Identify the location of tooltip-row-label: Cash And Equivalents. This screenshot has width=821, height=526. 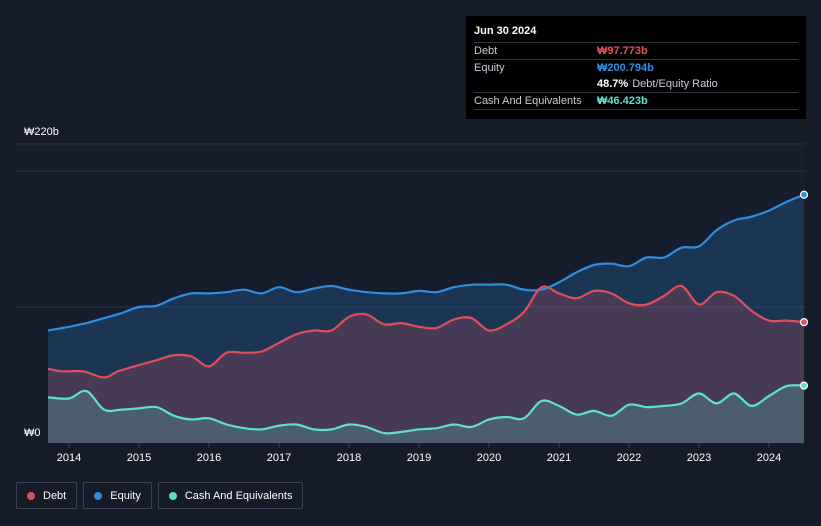
(528, 101).